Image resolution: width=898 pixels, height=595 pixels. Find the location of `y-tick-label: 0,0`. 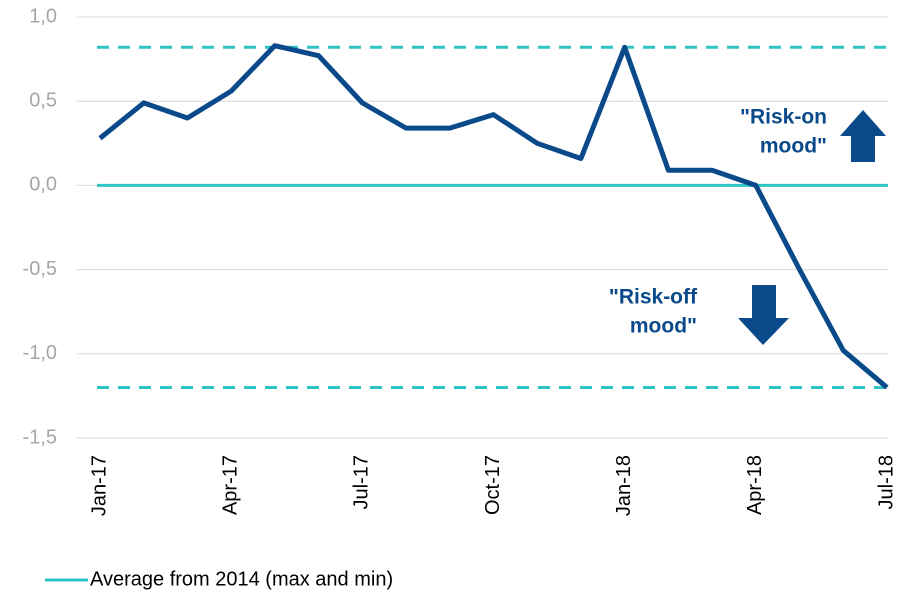

y-tick-label: 0,0 is located at coordinates (43, 185).